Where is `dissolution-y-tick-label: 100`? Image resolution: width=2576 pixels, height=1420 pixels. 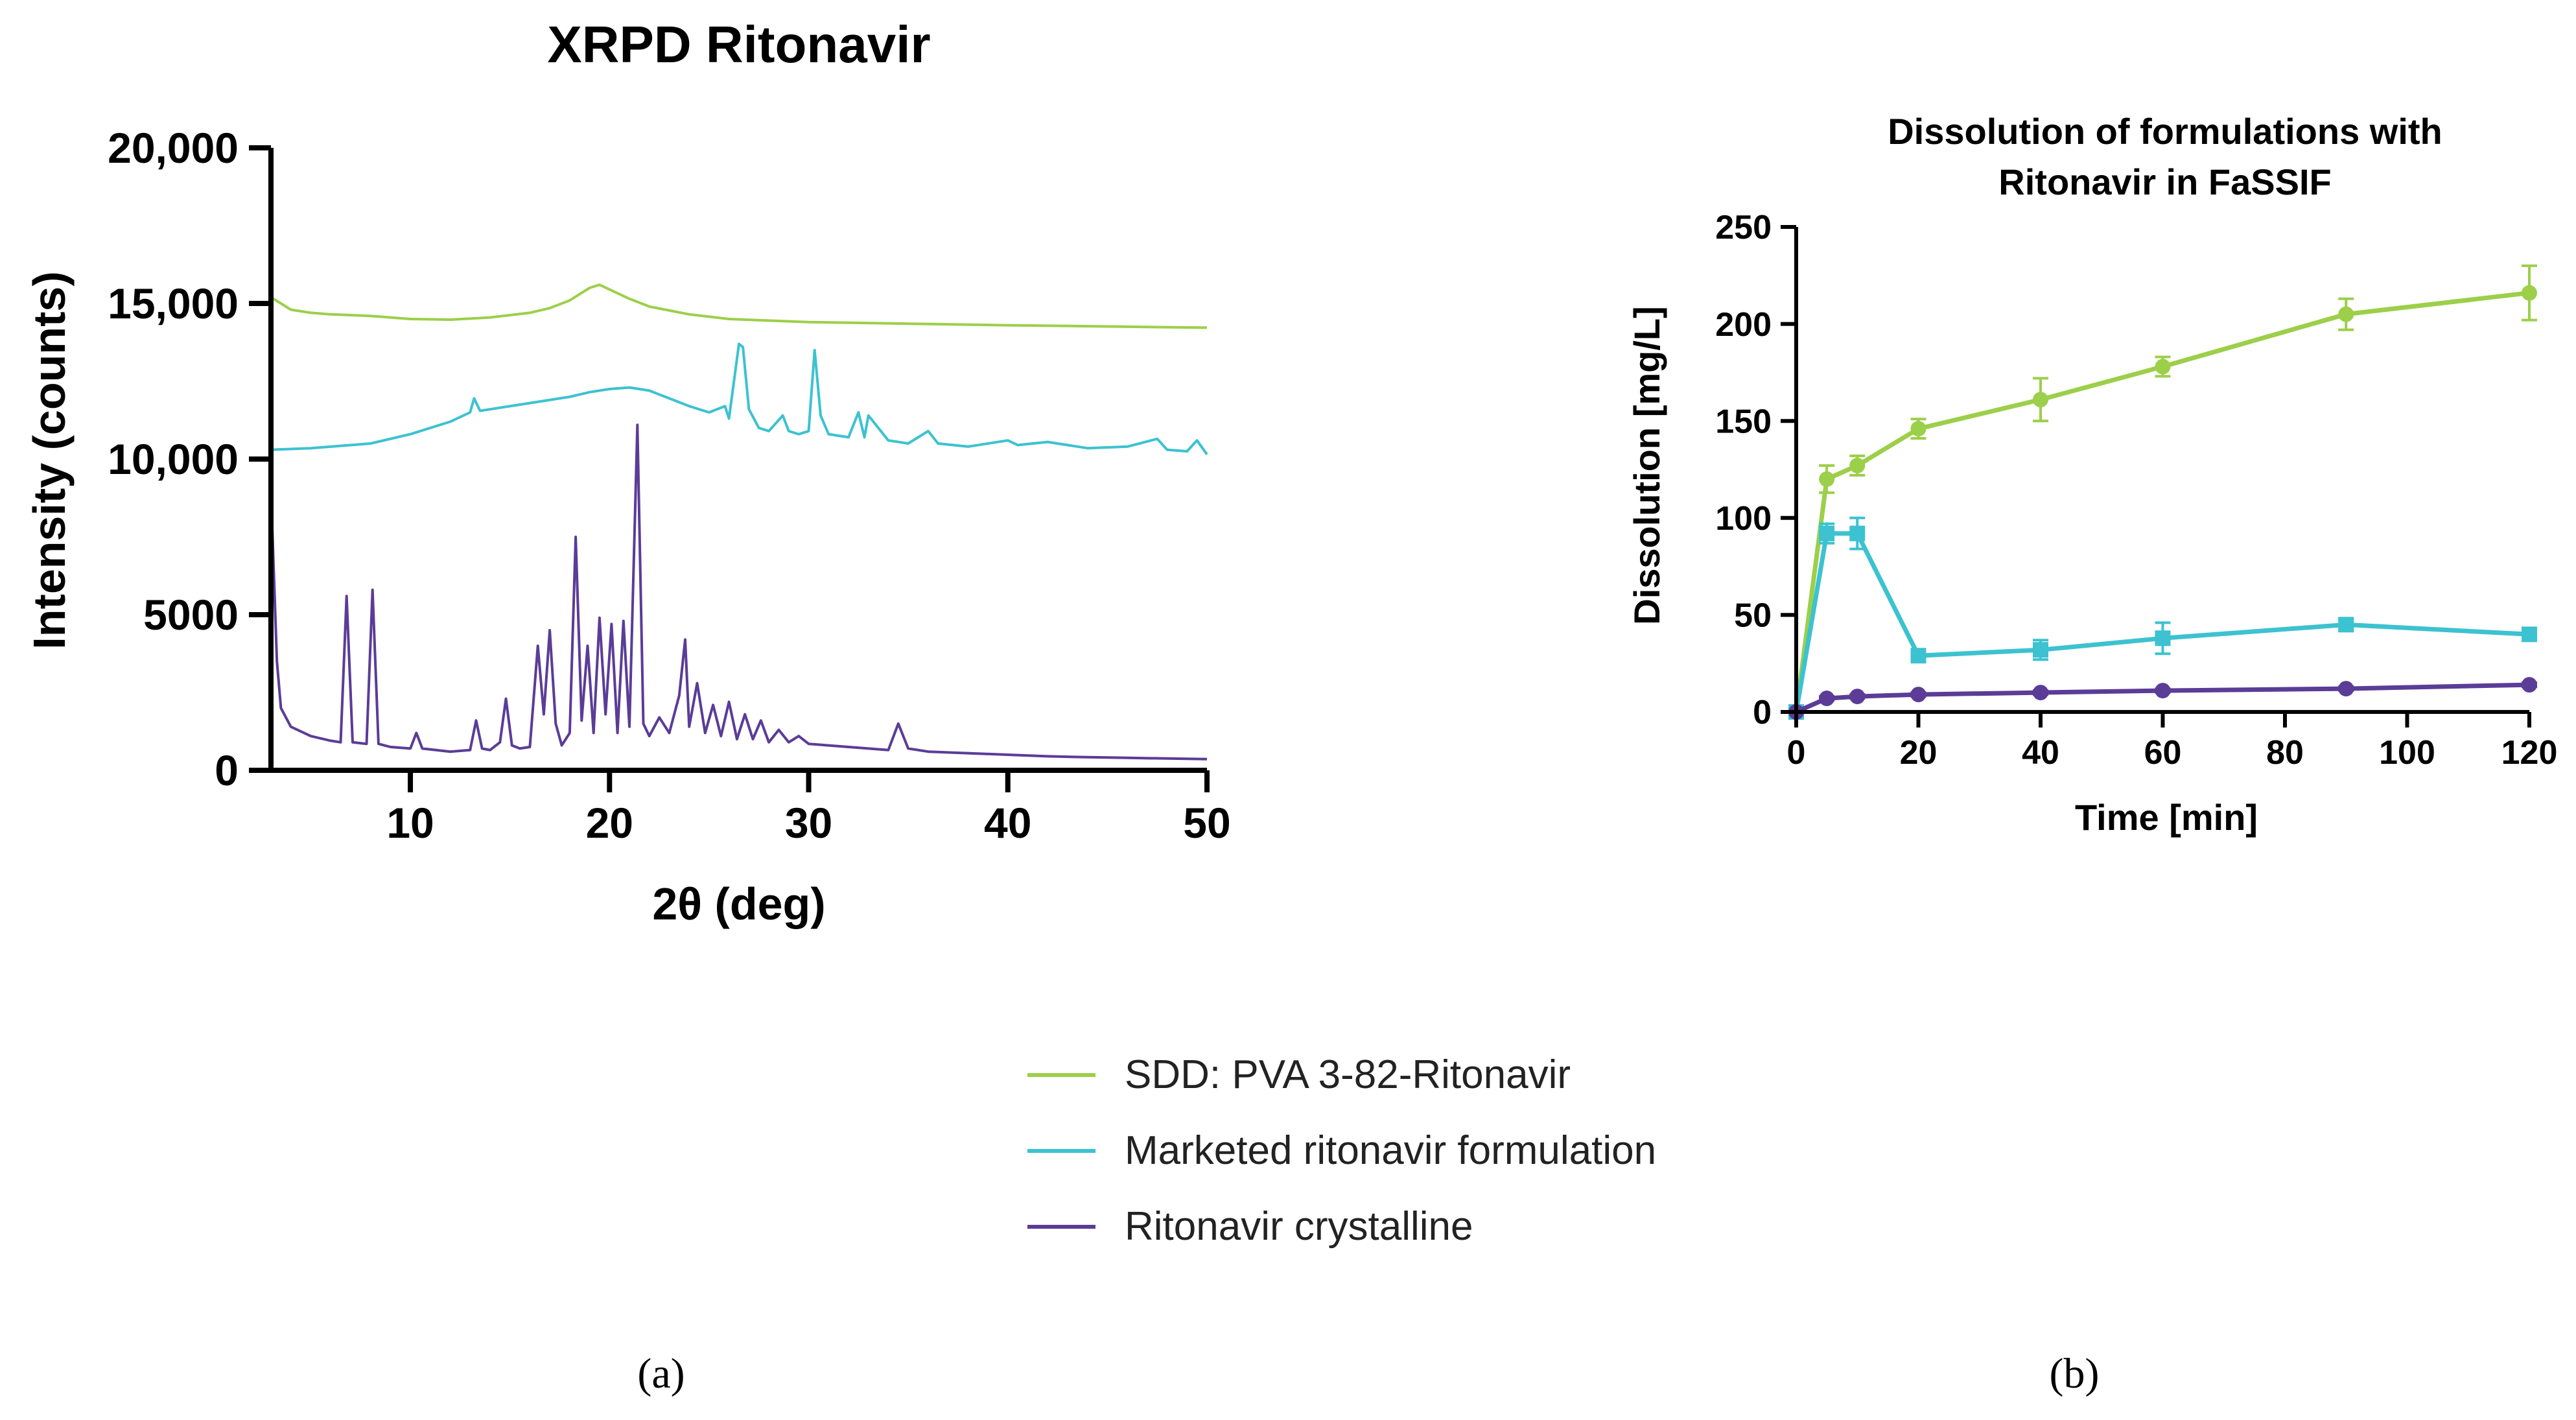 dissolution-y-tick-label: 100 is located at coordinates (1743, 519).